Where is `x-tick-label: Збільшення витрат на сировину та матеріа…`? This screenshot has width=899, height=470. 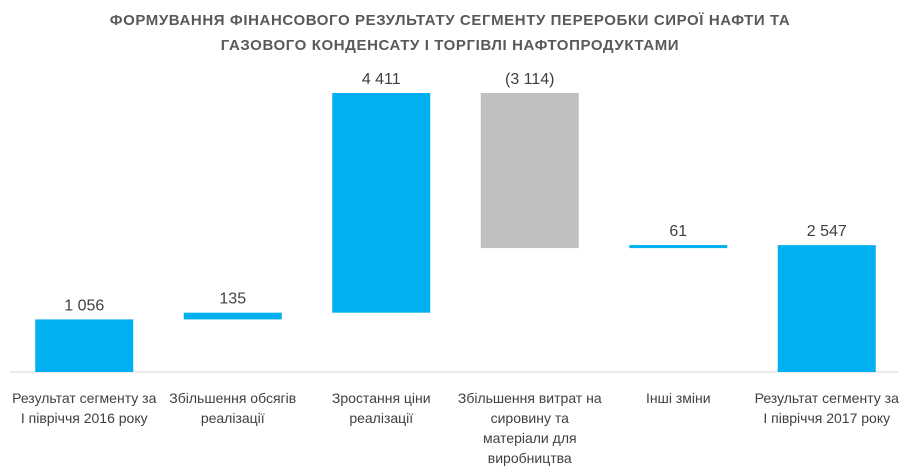
x-tick-label: Збільшення витрат на сировину та матеріа… is located at coordinates (529, 428).